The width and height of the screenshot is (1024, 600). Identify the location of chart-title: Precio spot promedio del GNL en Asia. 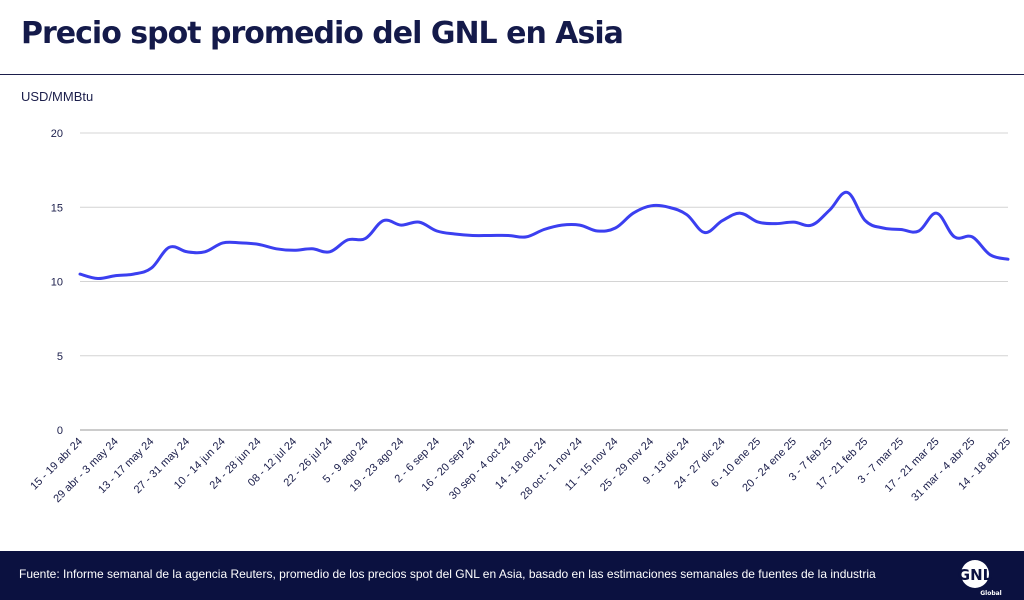
(322, 33).